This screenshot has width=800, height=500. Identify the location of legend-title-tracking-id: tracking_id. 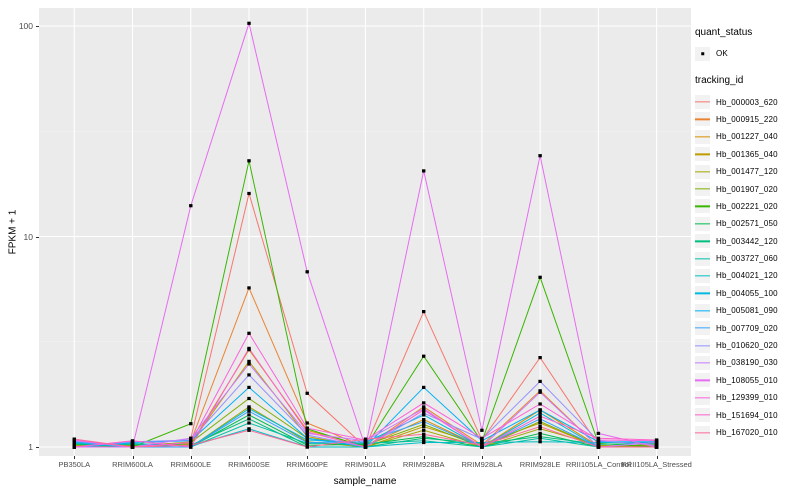
(719, 81).